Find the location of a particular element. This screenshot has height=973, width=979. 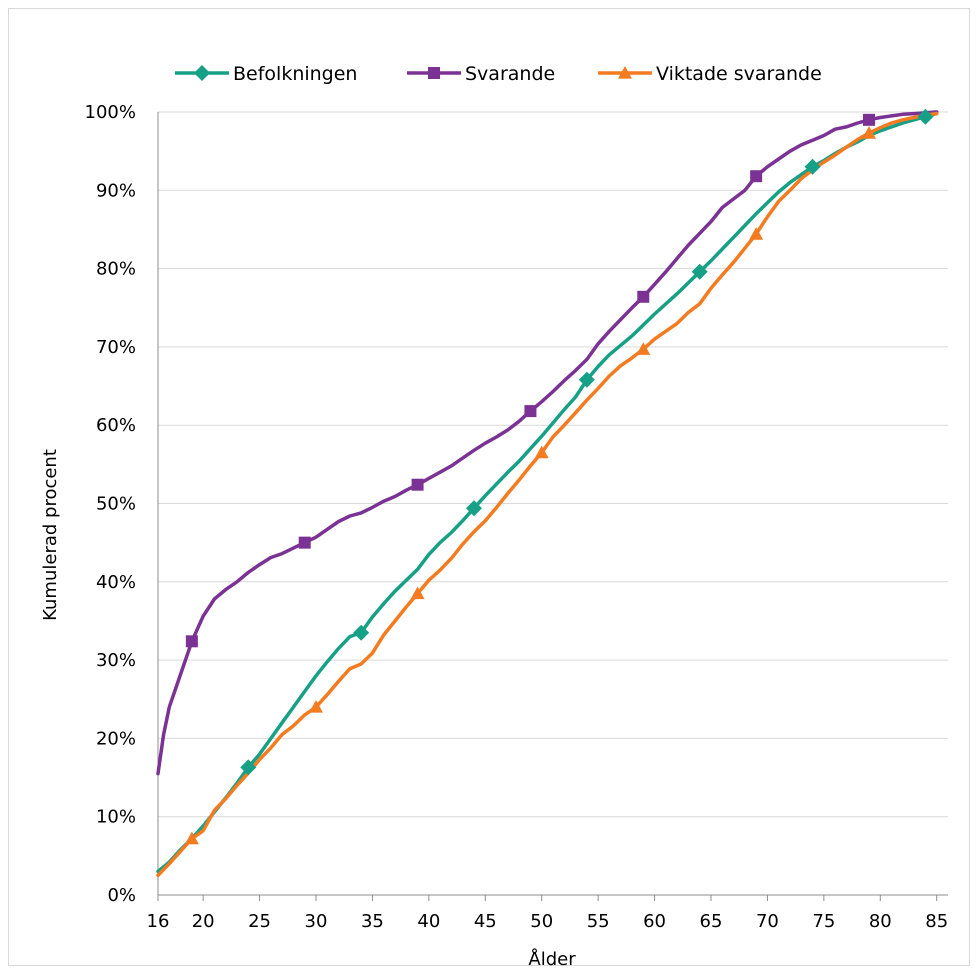

x-tick-label: 40 is located at coordinates (428, 921).